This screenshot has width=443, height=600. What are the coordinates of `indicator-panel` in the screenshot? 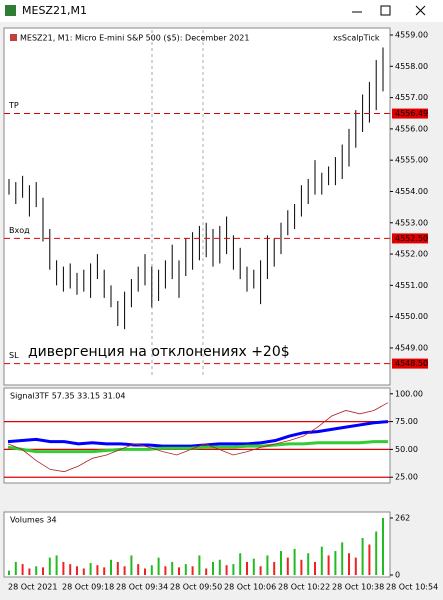 It's located at (197, 435).